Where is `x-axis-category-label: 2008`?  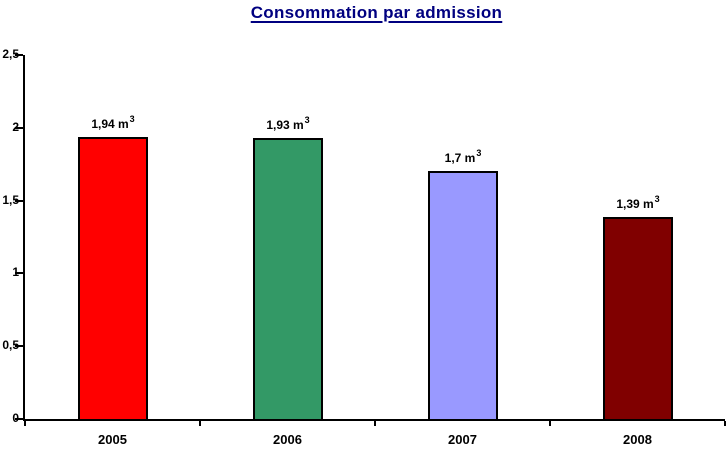 x-axis-category-label: 2008 is located at coordinates (637, 439).